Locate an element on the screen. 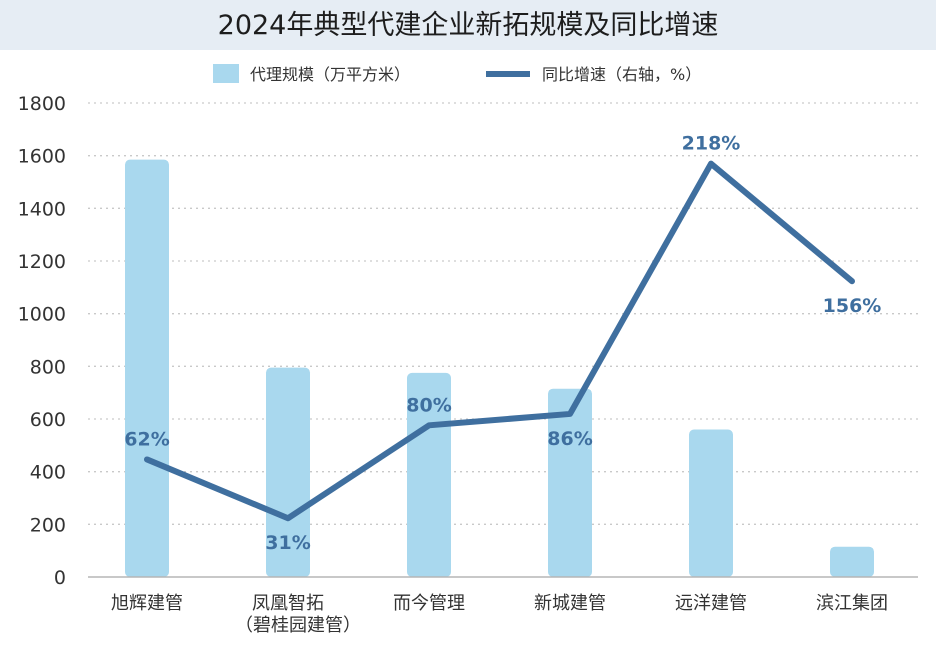 The height and width of the screenshot is (648, 936). x-tick-sublabel: （碧桂园建管） is located at coordinates (298, 625).